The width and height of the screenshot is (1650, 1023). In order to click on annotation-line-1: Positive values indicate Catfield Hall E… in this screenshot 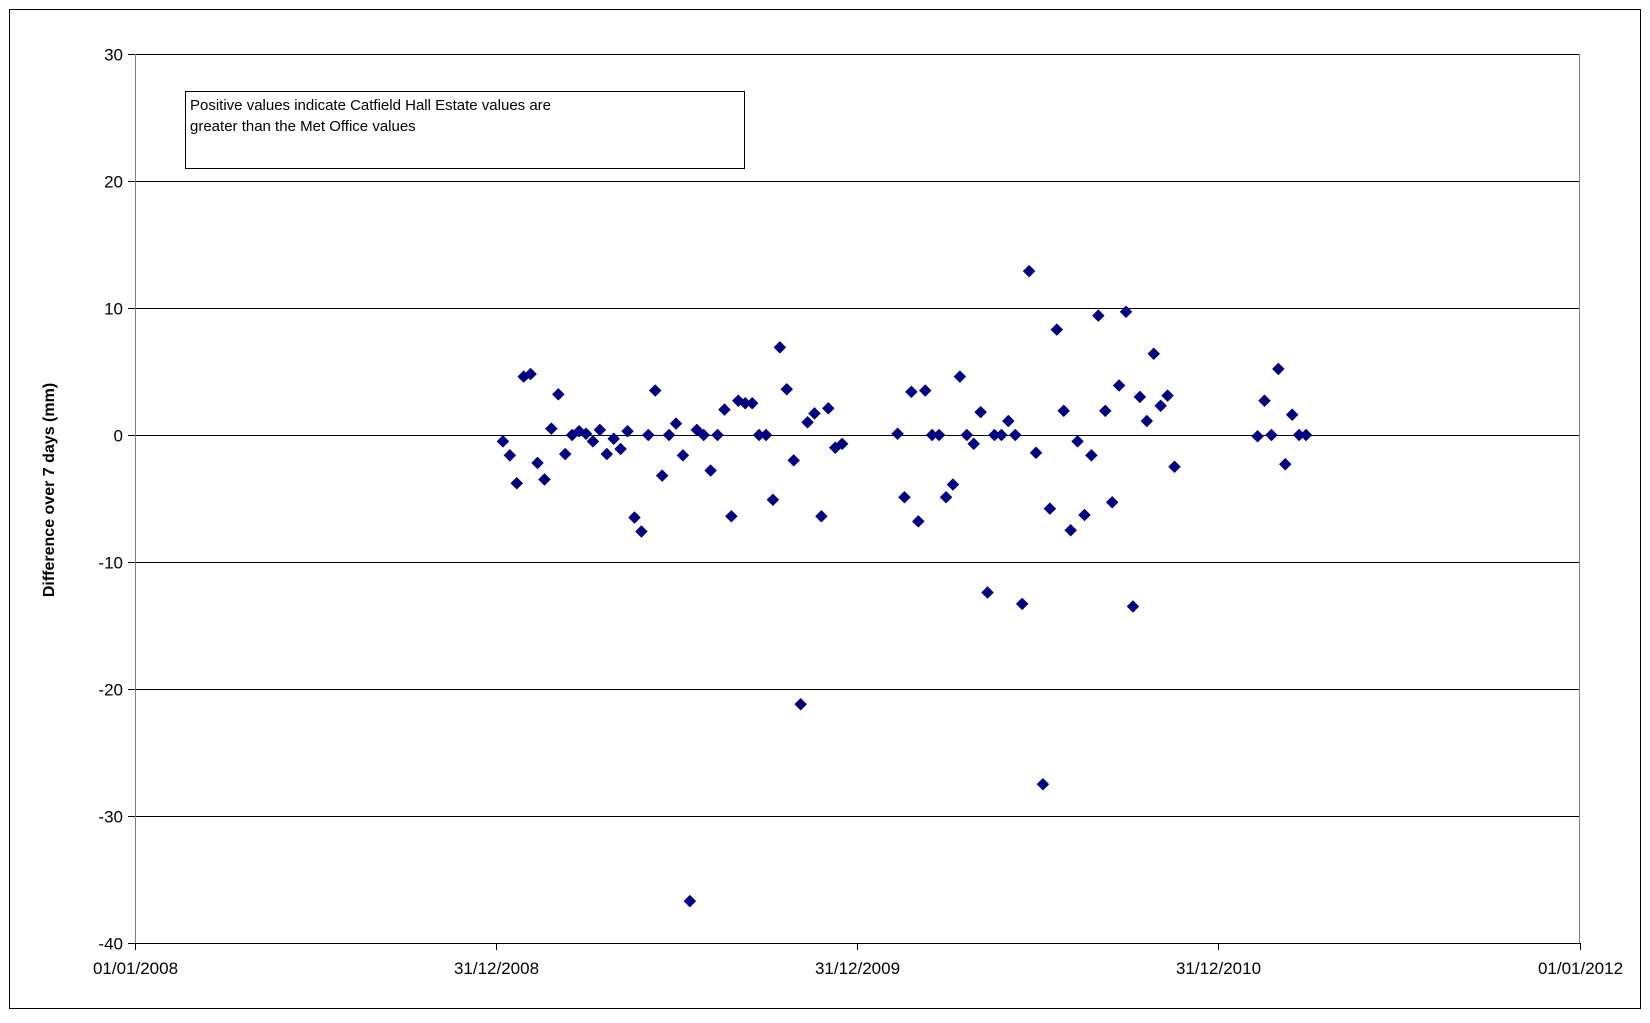, I will do `click(370, 105)`.